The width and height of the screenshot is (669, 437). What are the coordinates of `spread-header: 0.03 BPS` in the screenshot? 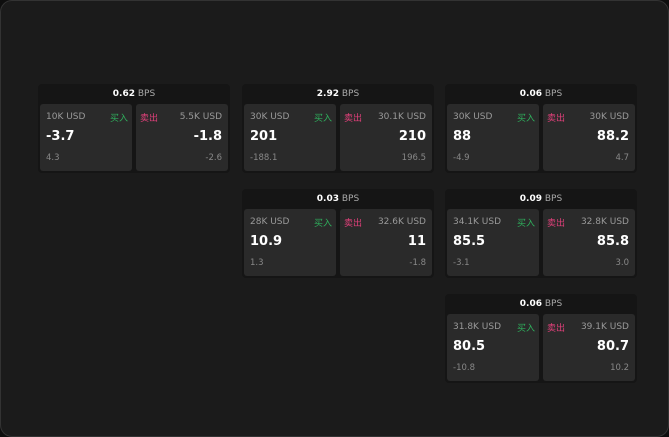 It's located at (338, 199).